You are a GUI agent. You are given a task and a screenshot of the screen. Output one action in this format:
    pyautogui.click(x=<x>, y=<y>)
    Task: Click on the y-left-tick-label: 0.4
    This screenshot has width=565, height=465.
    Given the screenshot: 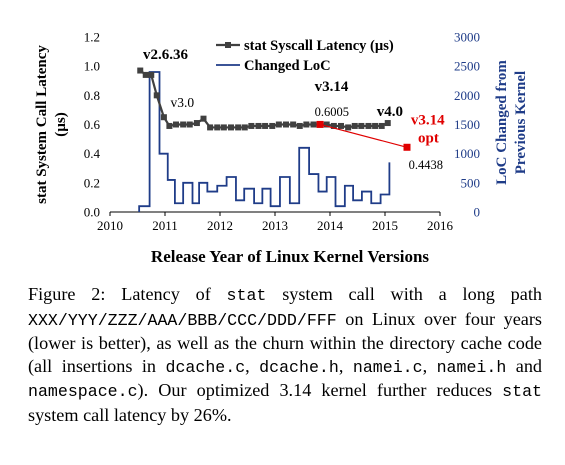 What is the action you would take?
    pyautogui.click(x=92, y=153)
    